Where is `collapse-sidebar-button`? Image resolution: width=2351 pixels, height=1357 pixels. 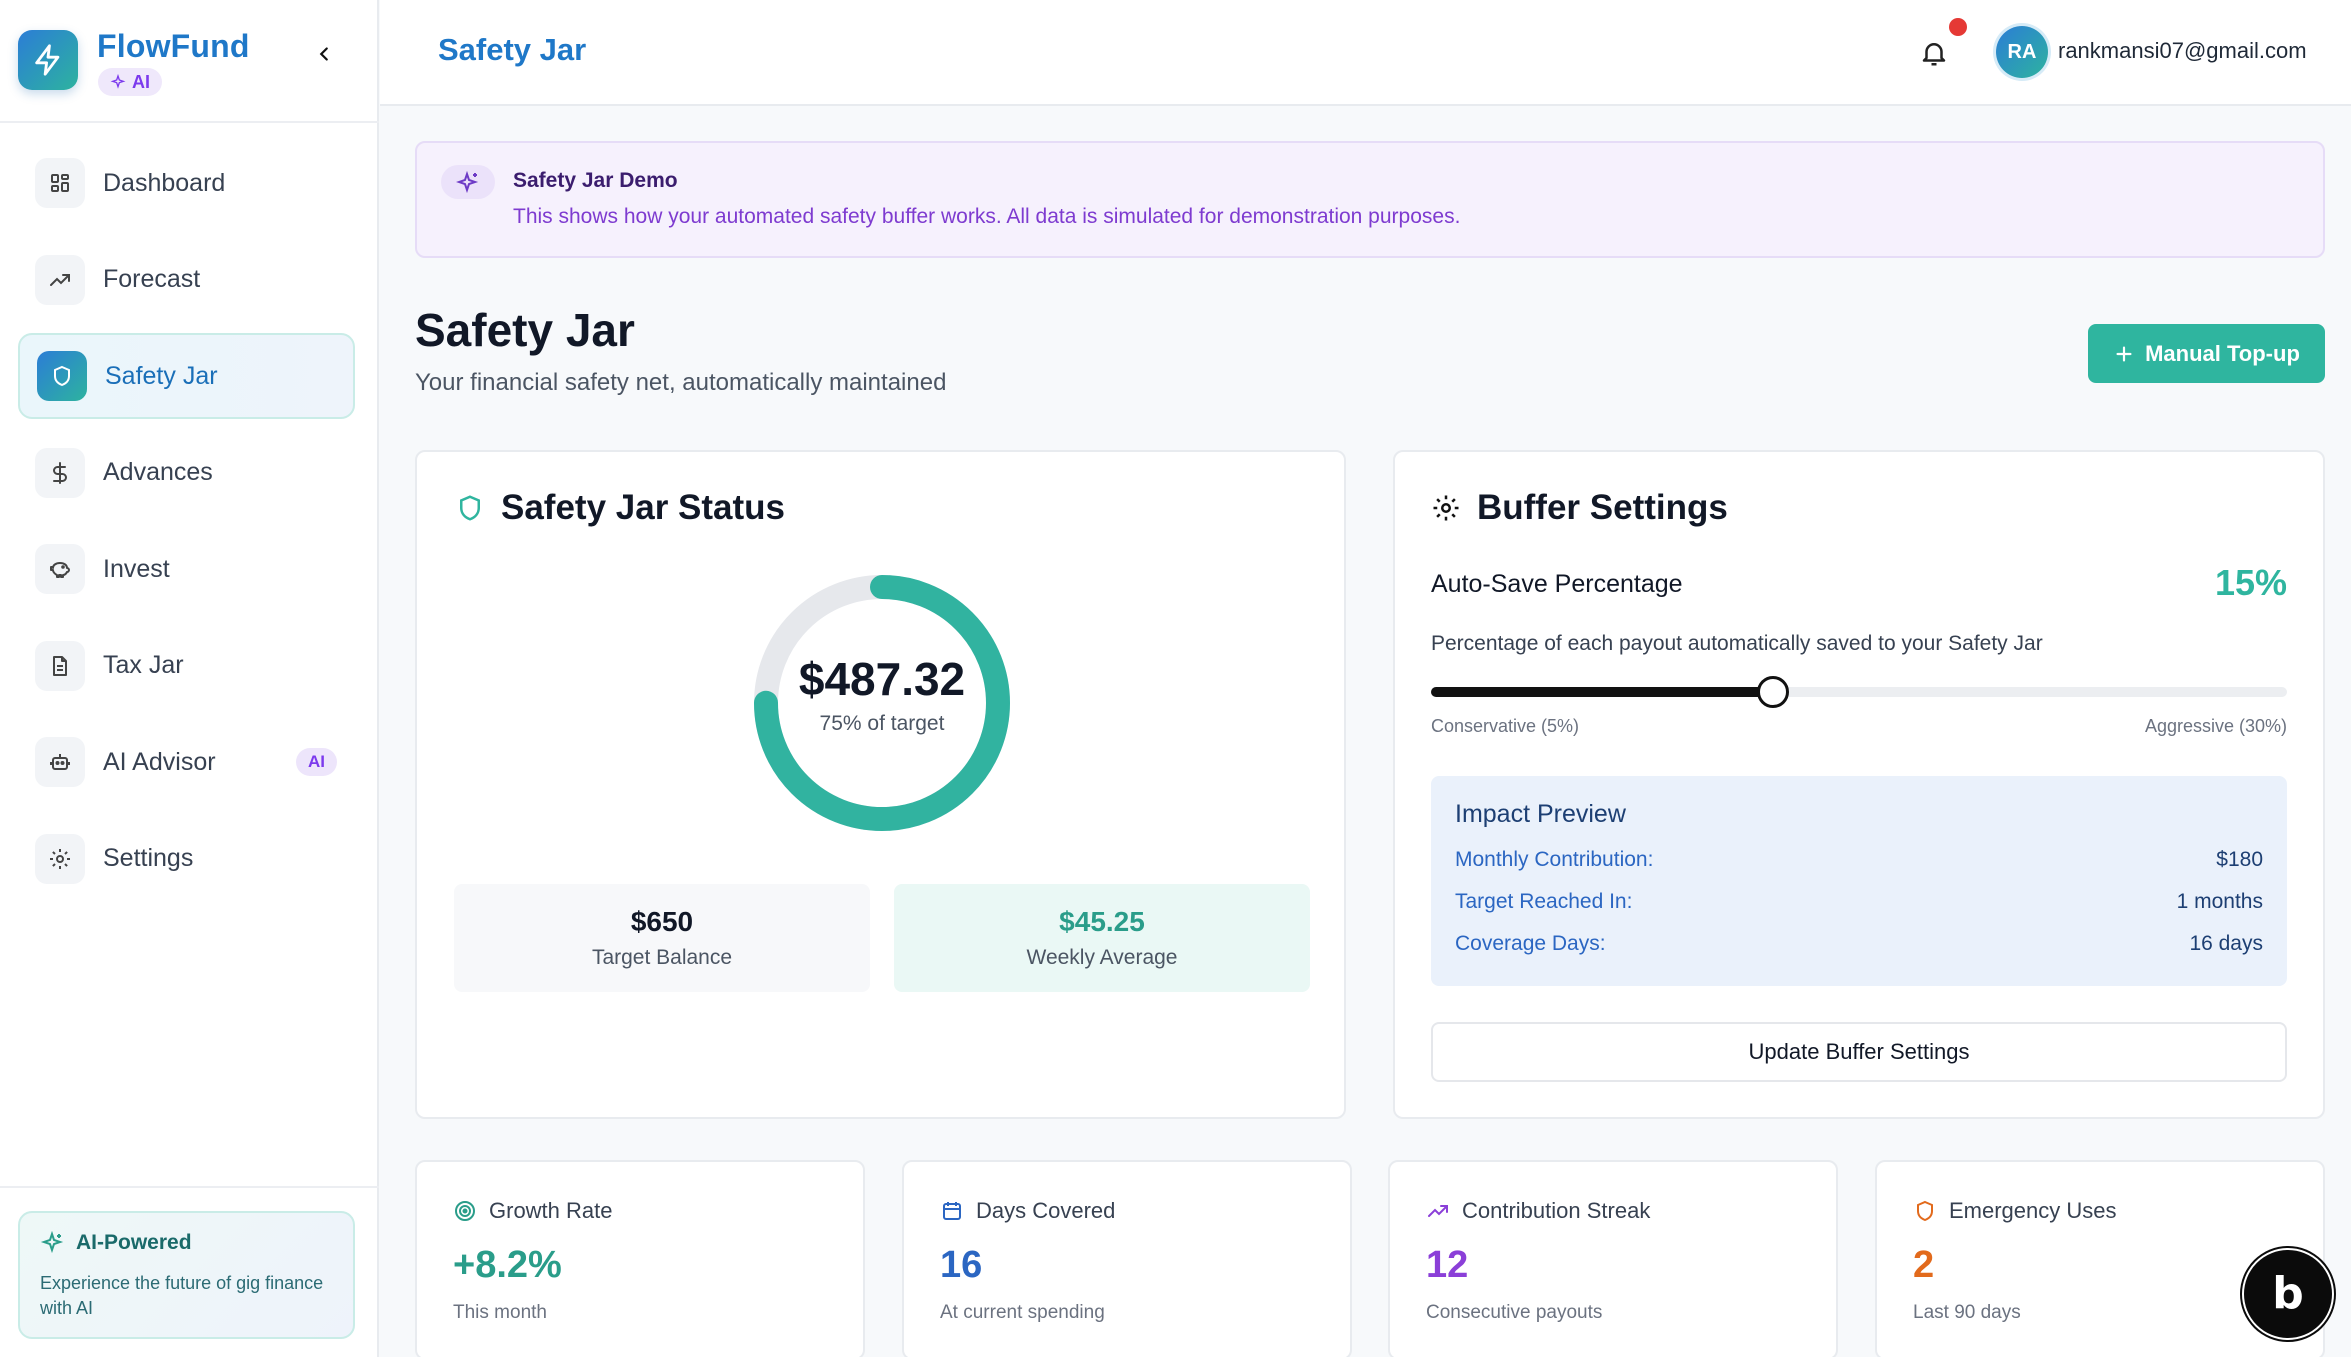 collapse-sidebar-button is located at coordinates (324, 54).